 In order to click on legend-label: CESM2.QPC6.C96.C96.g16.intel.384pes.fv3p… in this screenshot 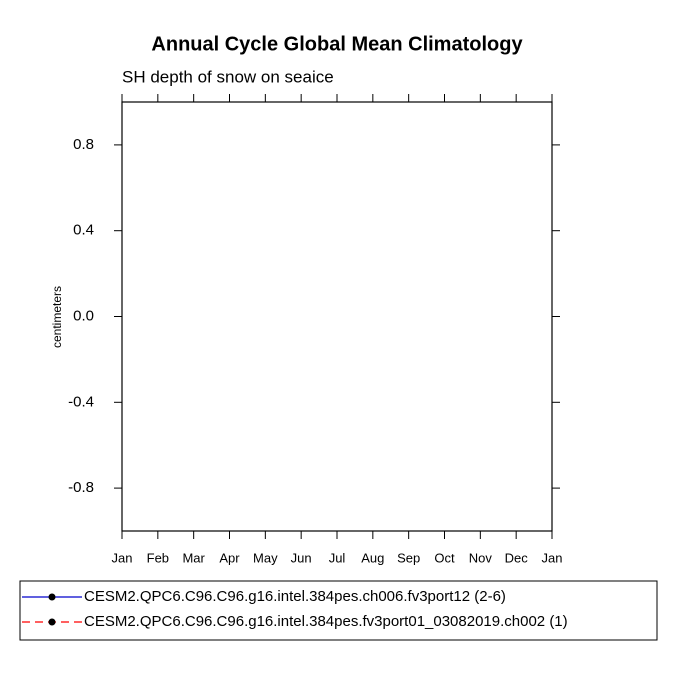, I will do `click(326, 621)`.